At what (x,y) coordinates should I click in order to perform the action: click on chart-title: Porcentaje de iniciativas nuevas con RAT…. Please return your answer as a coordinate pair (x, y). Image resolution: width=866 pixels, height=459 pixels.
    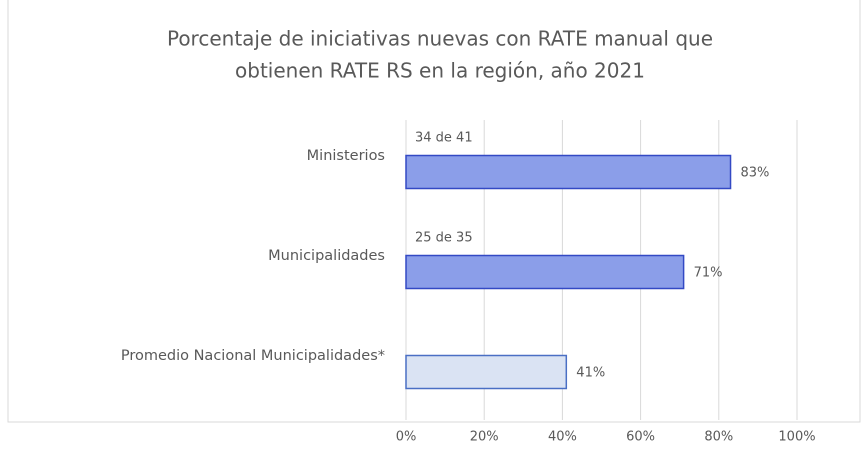
    Looking at the image, I should click on (440, 39).